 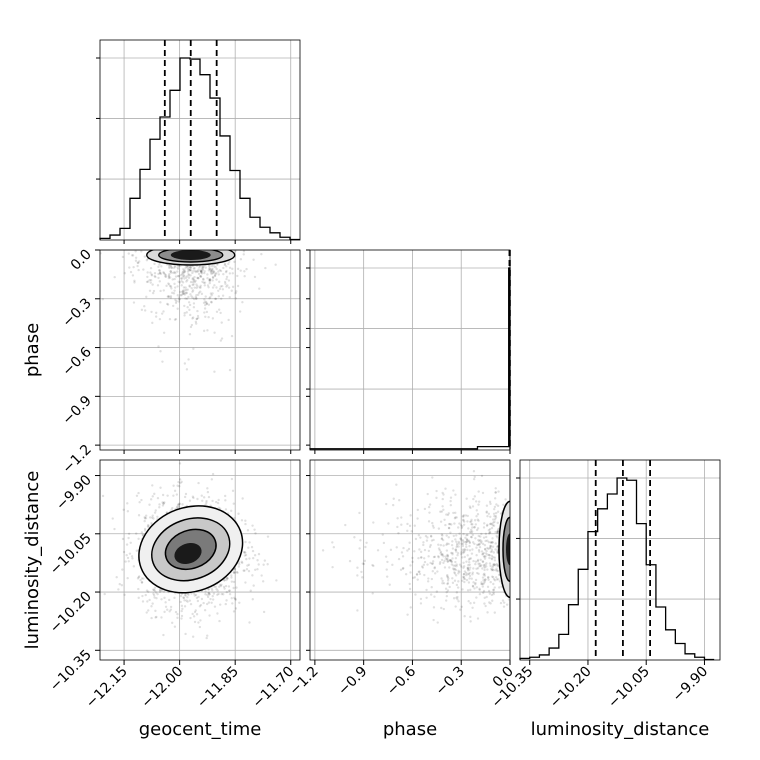 I want to click on histogram-step, so click(x=617, y=569).